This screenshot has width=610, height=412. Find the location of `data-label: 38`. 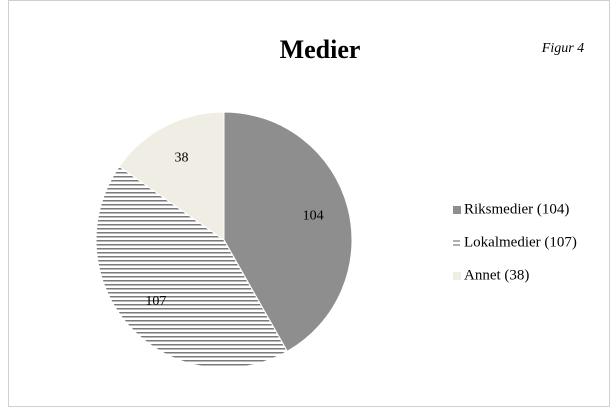

data-label: 38 is located at coordinates (181, 157).